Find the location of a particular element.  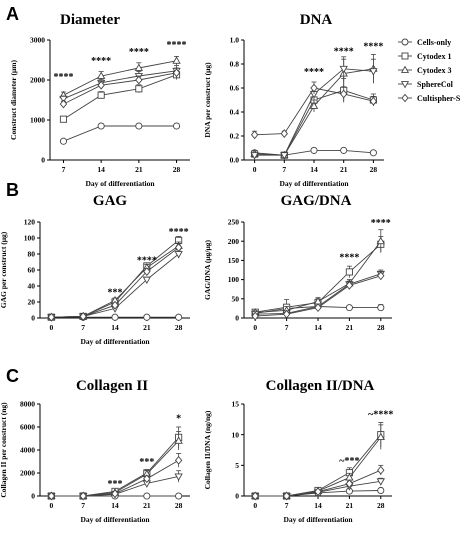

y-tick-label: 1000 is located at coordinates (37, 120).